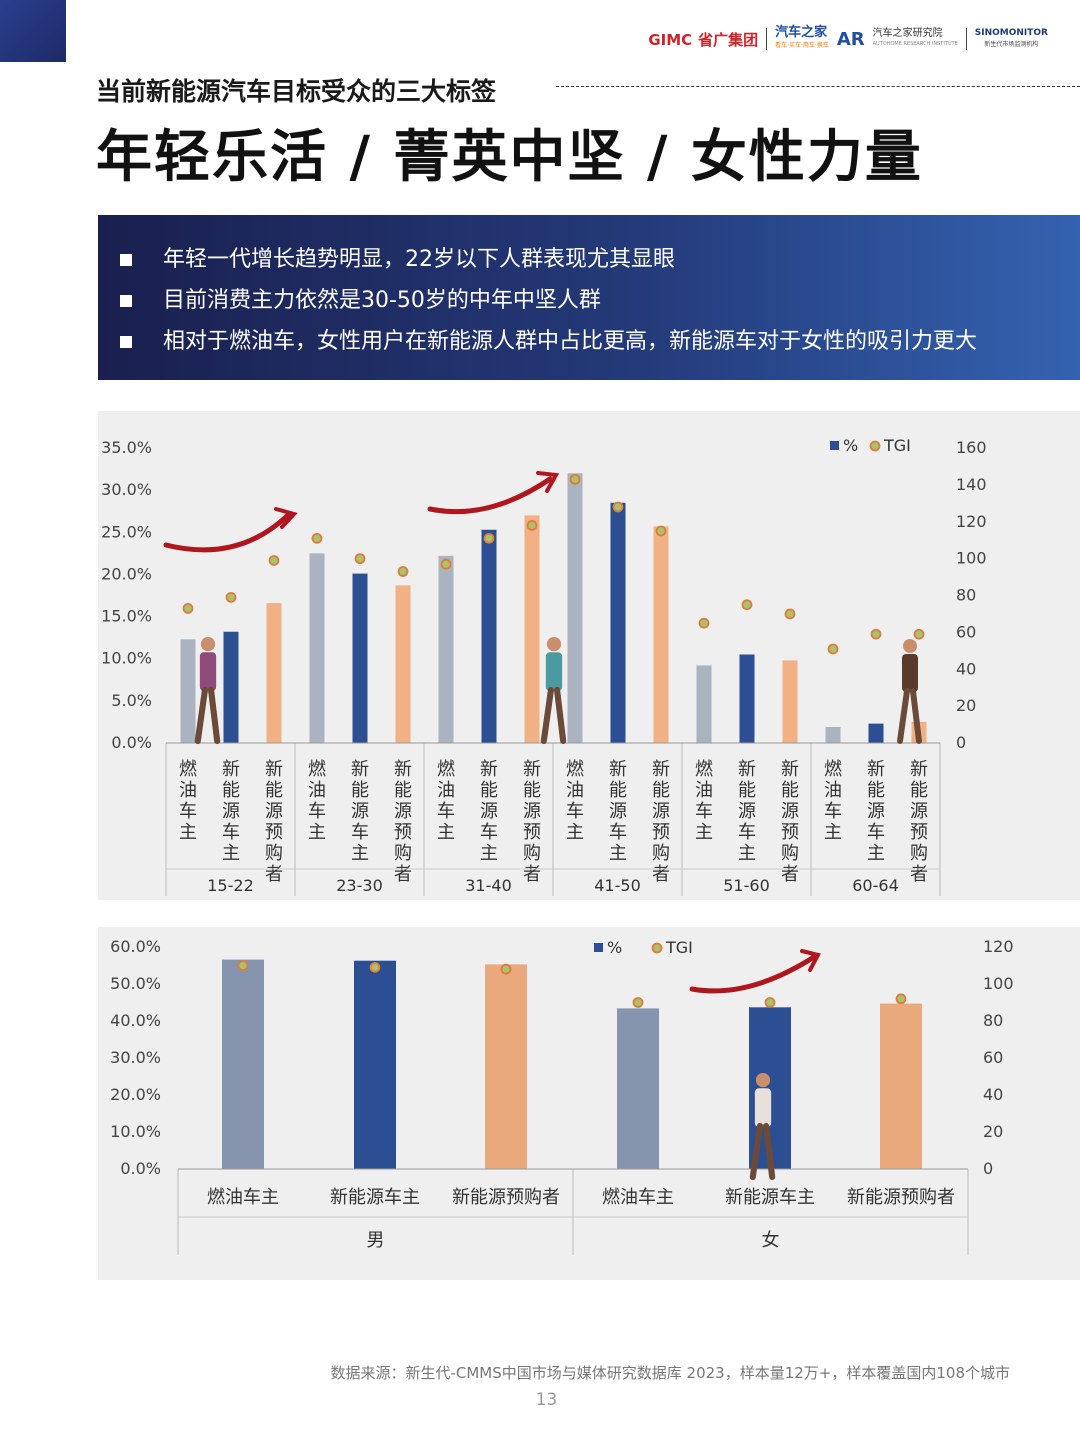 This screenshot has width=1080, height=1440. What do you see at coordinates (227, 532) in the screenshot?
I see `trend-arrow-young` at bounding box center [227, 532].